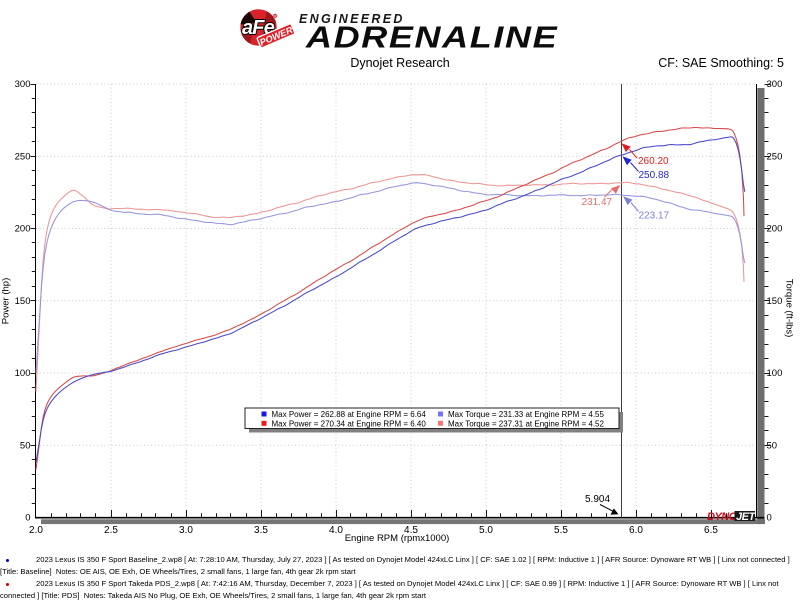  I want to click on svg-text: 5.904, so click(597, 499).